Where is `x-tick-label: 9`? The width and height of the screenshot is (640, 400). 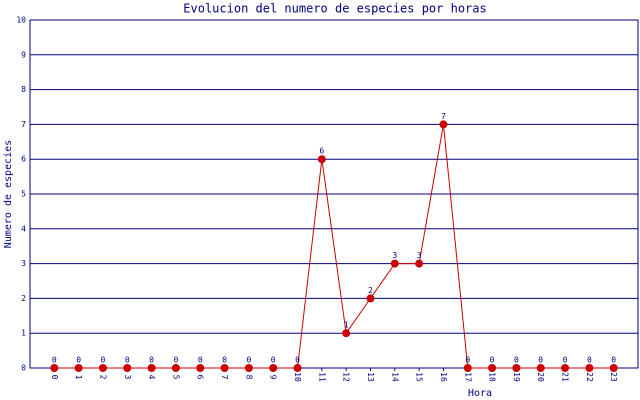
x-tick-label: 9 is located at coordinates (273, 377).